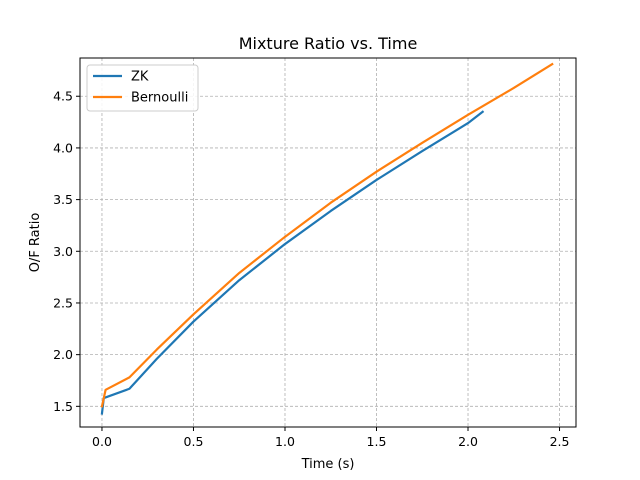  What do you see at coordinates (140, 77) in the screenshot?
I see `legend-label: ZK` at bounding box center [140, 77].